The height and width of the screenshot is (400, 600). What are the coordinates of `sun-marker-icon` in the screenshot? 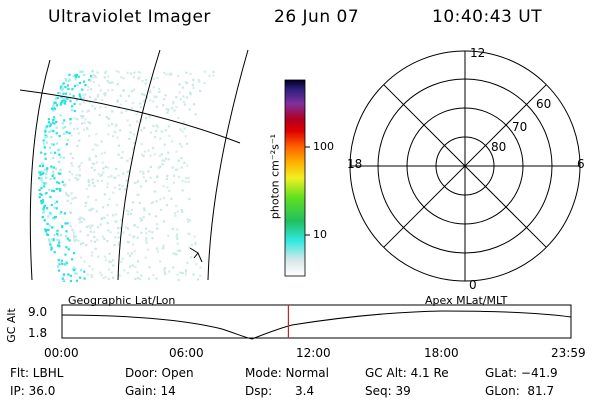 It's located at (196, 255).